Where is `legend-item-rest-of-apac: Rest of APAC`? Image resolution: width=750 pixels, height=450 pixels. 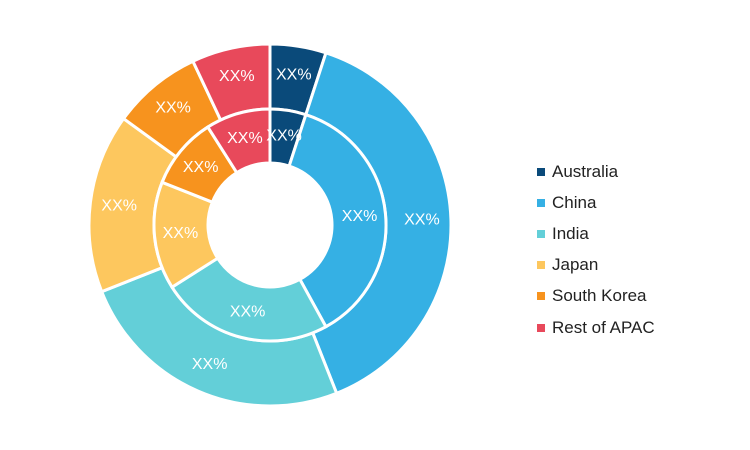
legend-item-rest-of-apac: Rest of APAC is located at coordinates (596, 327).